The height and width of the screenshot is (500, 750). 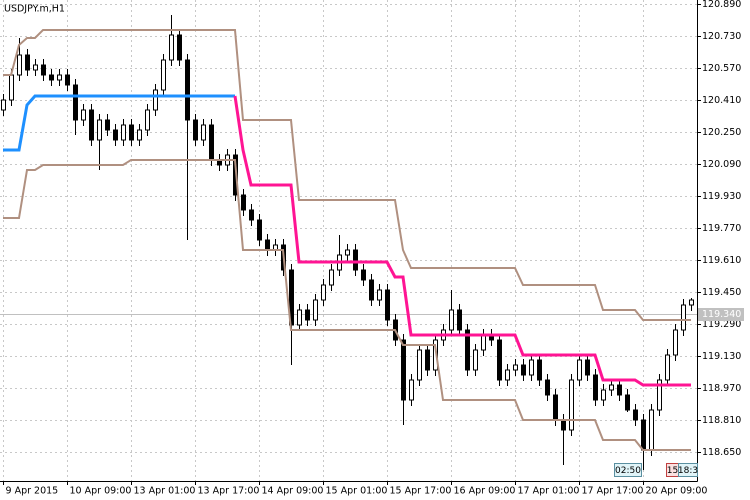 I want to click on x-tick-label: 17 Apr 17:00, so click(x=613, y=491).